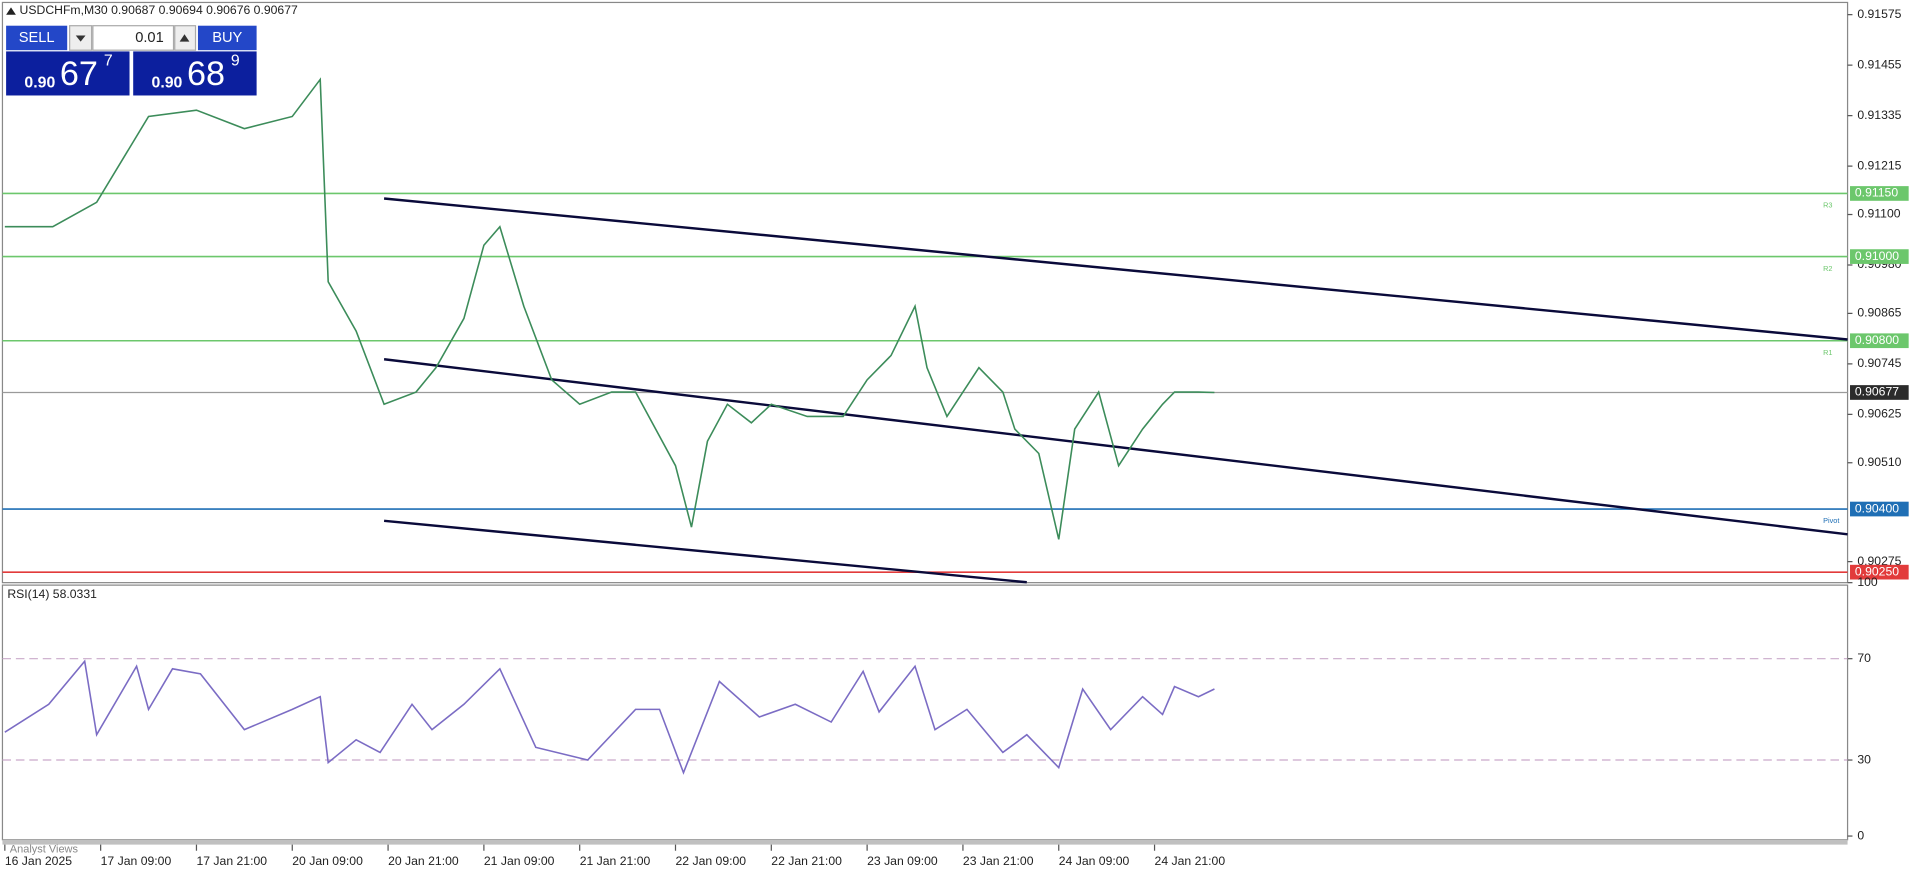  I want to click on x-tick-label: 21 Jan 09:00, so click(519, 861).